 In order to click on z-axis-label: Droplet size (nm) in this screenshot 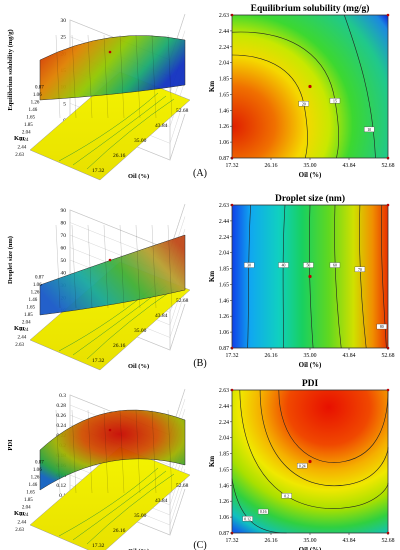, I will do `click(10, 260)`.